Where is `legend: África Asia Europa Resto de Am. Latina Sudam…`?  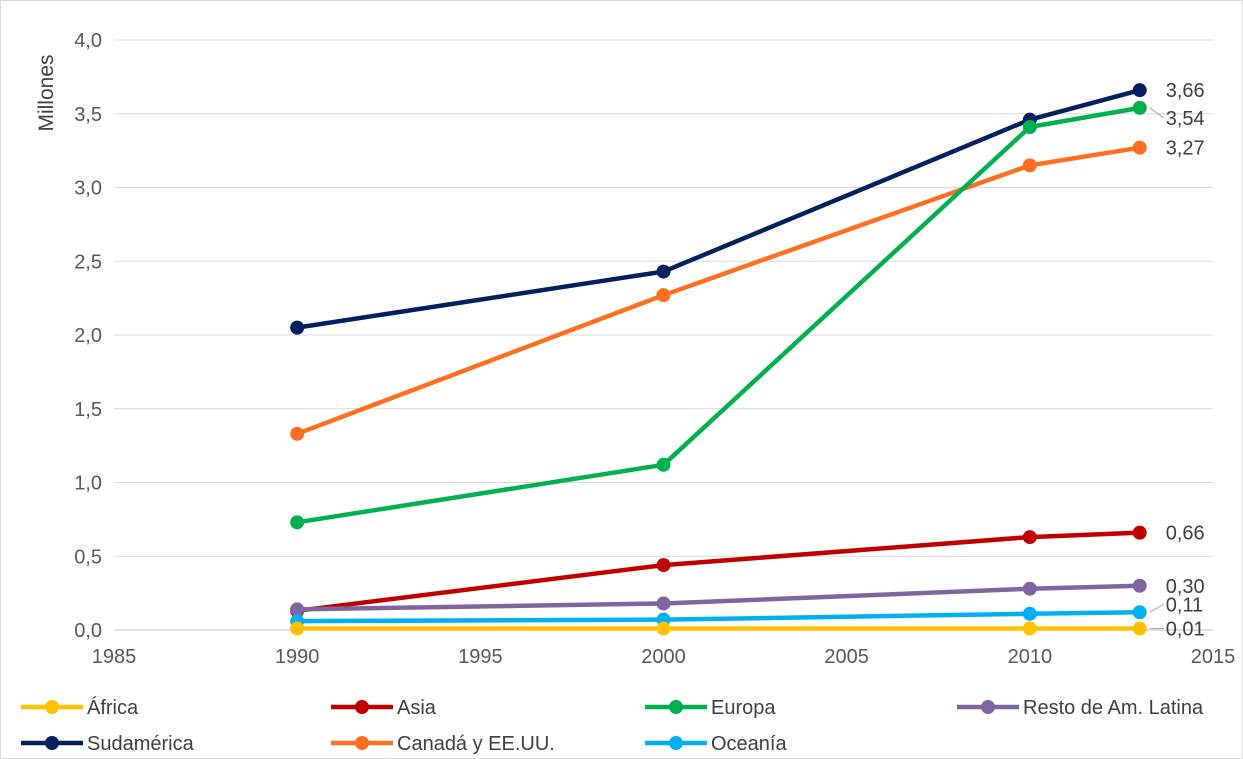 legend: África Asia Europa Resto de Am. Latina Sudam… is located at coordinates (612, 725).